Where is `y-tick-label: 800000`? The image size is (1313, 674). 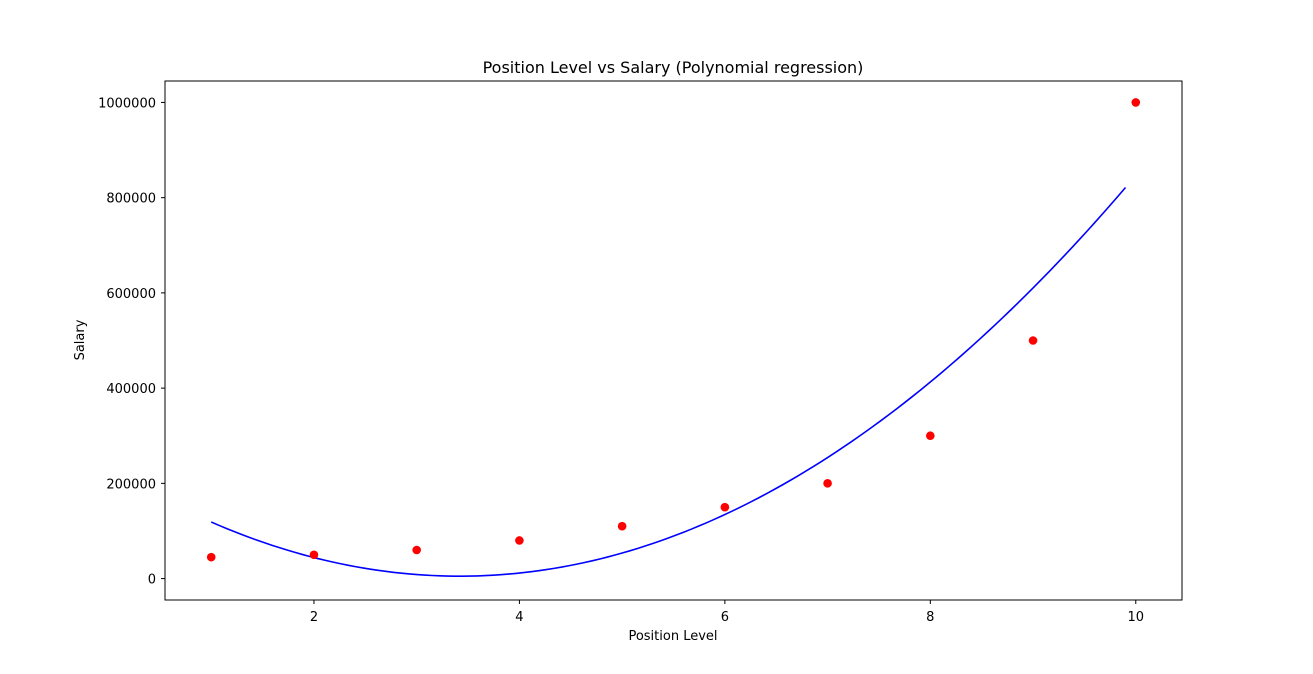
y-tick-label: 800000 is located at coordinates (131, 199).